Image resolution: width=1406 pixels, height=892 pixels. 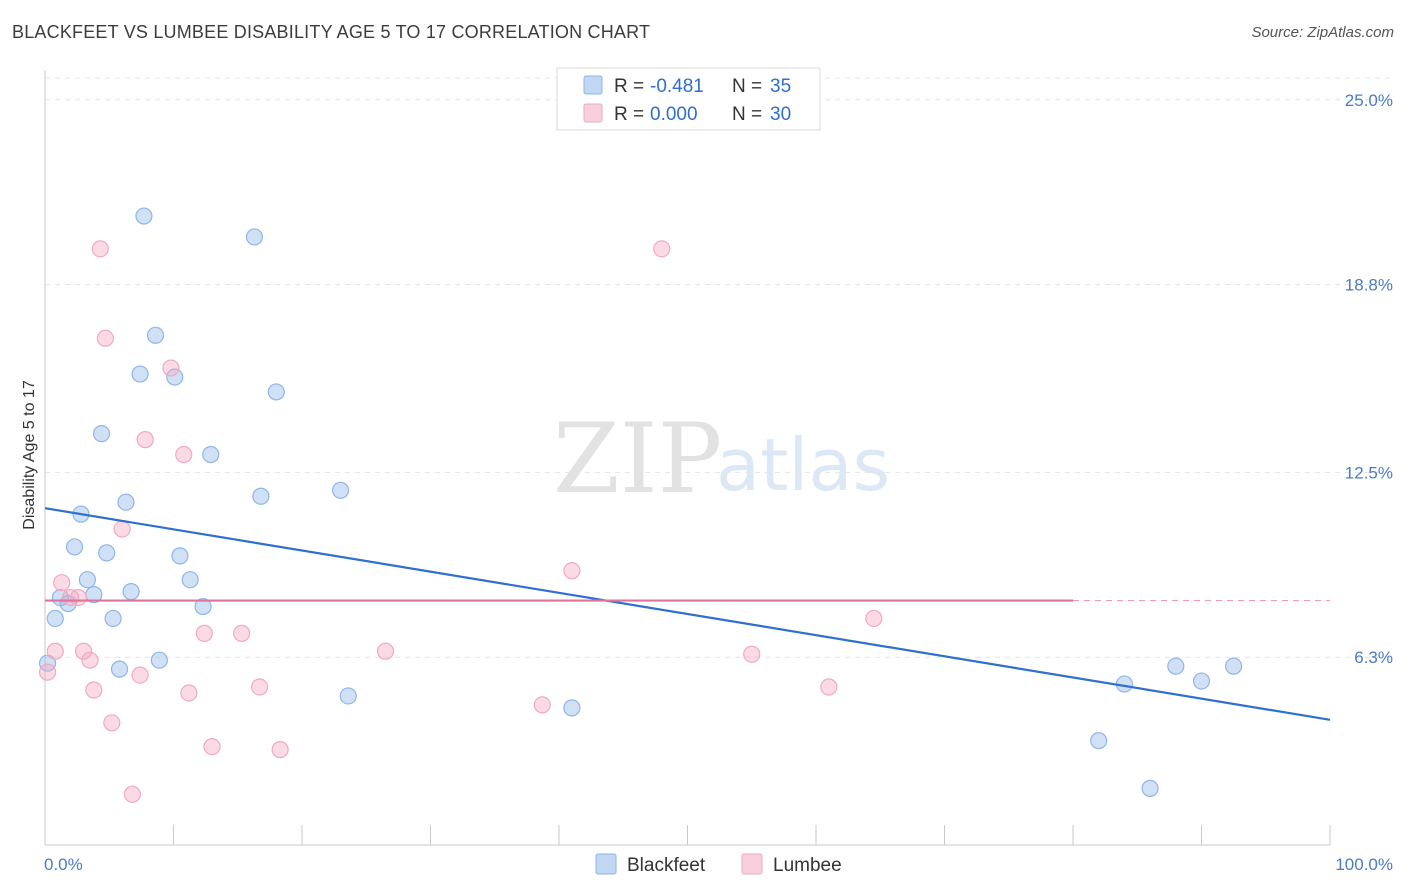 I want to click on legend-swatch-lumbee, so click(x=593, y=113).